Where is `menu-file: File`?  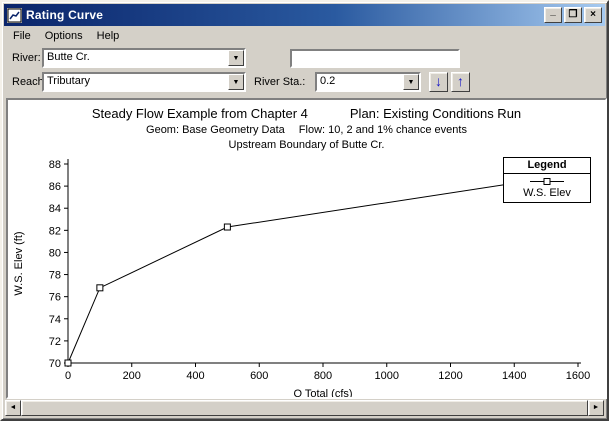 menu-file: File is located at coordinates (22, 36).